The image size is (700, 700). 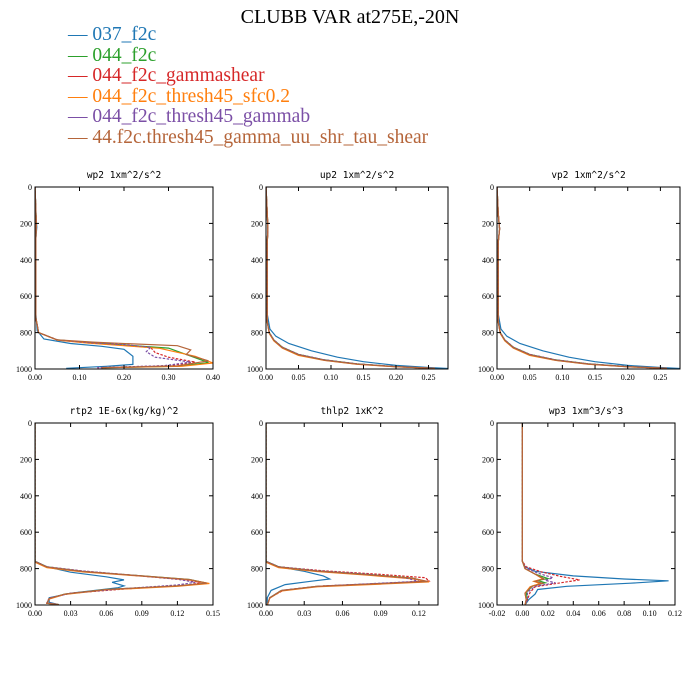 What do you see at coordinates (573, 613) in the screenshot?
I see `x-tick-label: 0.04` at bounding box center [573, 613].